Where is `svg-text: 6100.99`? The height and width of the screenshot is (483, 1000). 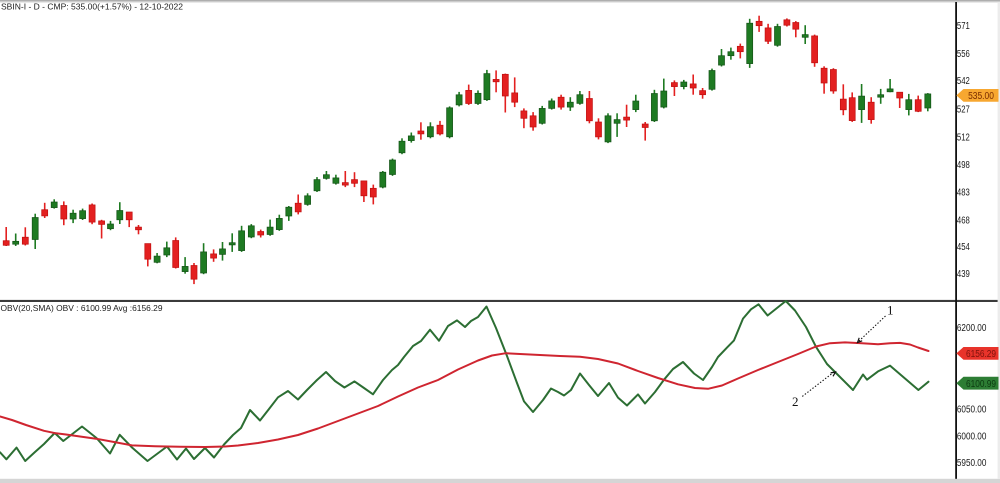
svg-text: 6100.99 is located at coordinates (981, 384).